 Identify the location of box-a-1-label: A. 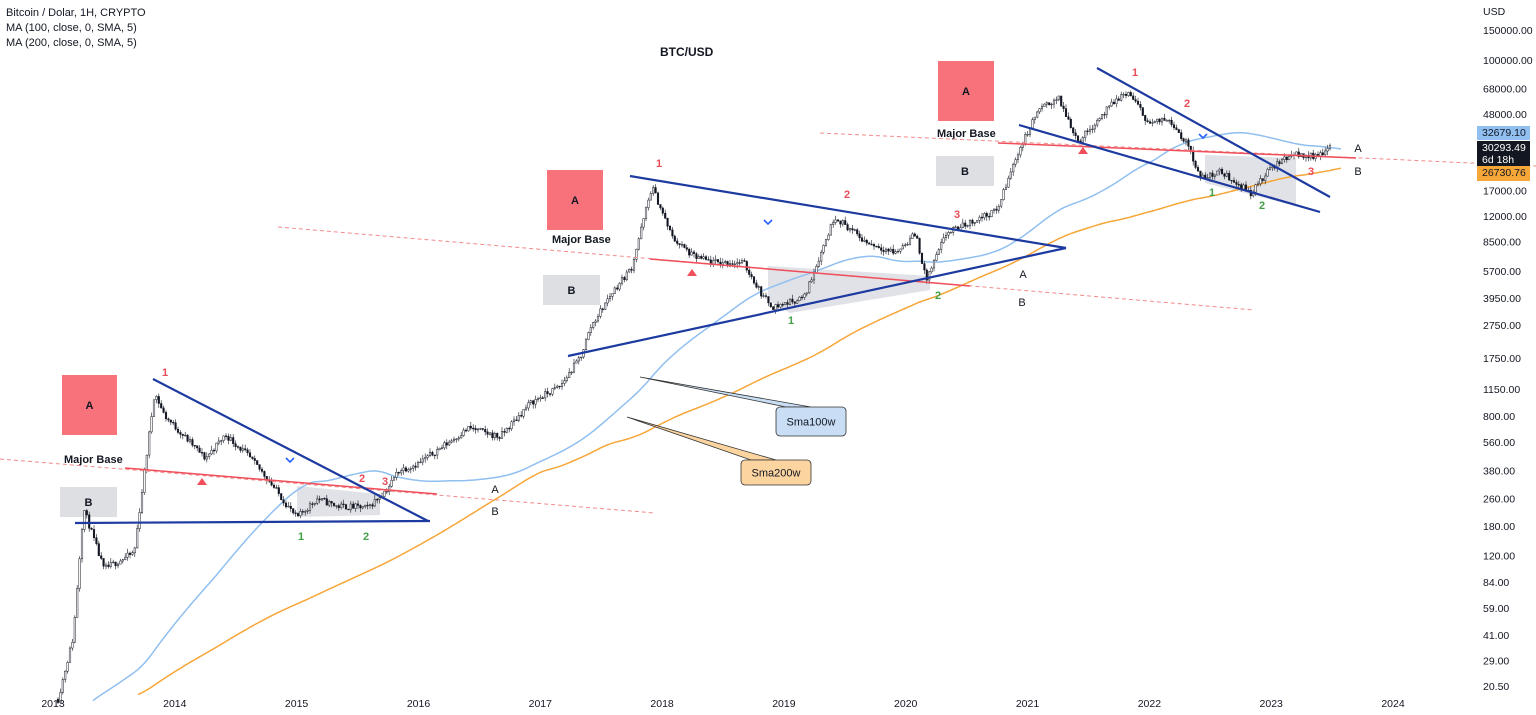
(90, 406).